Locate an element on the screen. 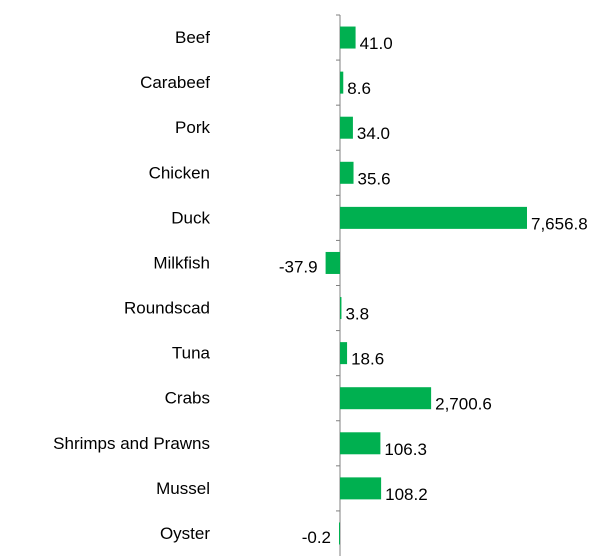 The height and width of the screenshot is (556, 609). data-label: 8.6 is located at coordinates (359, 88).